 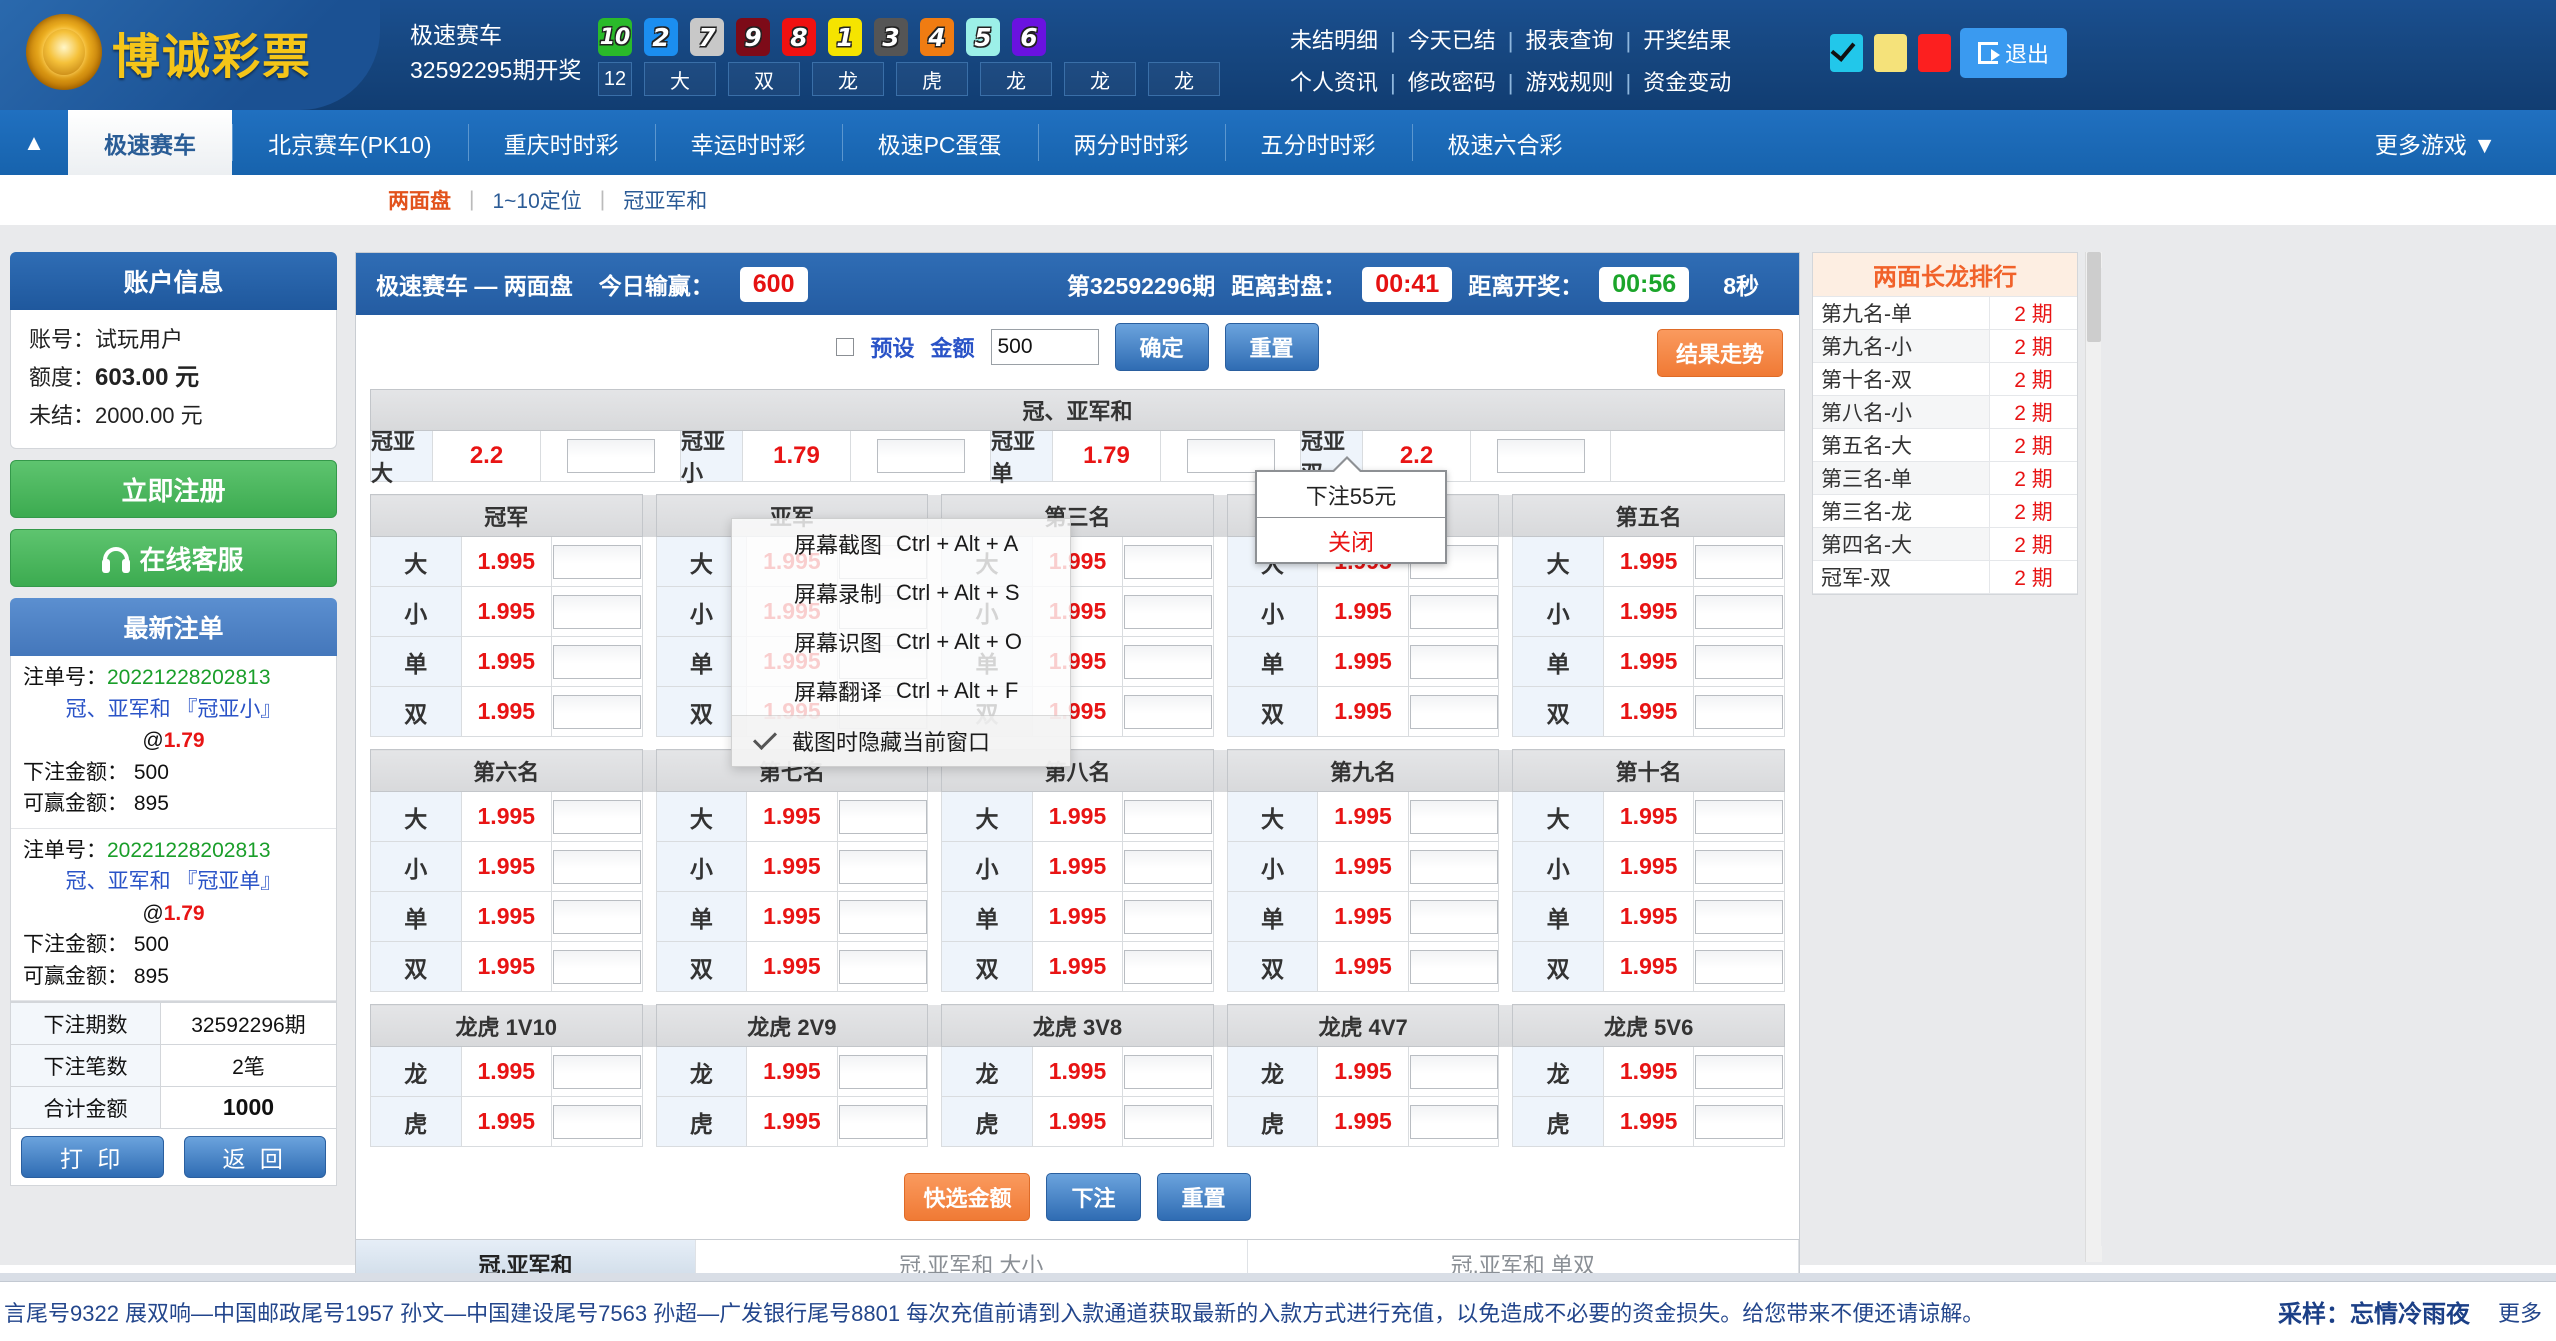 What do you see at coordinates (1131, 142) in the screenshot?
I see `nav-tab-6: 两分时时彩` at bounding box center [1131, 142].